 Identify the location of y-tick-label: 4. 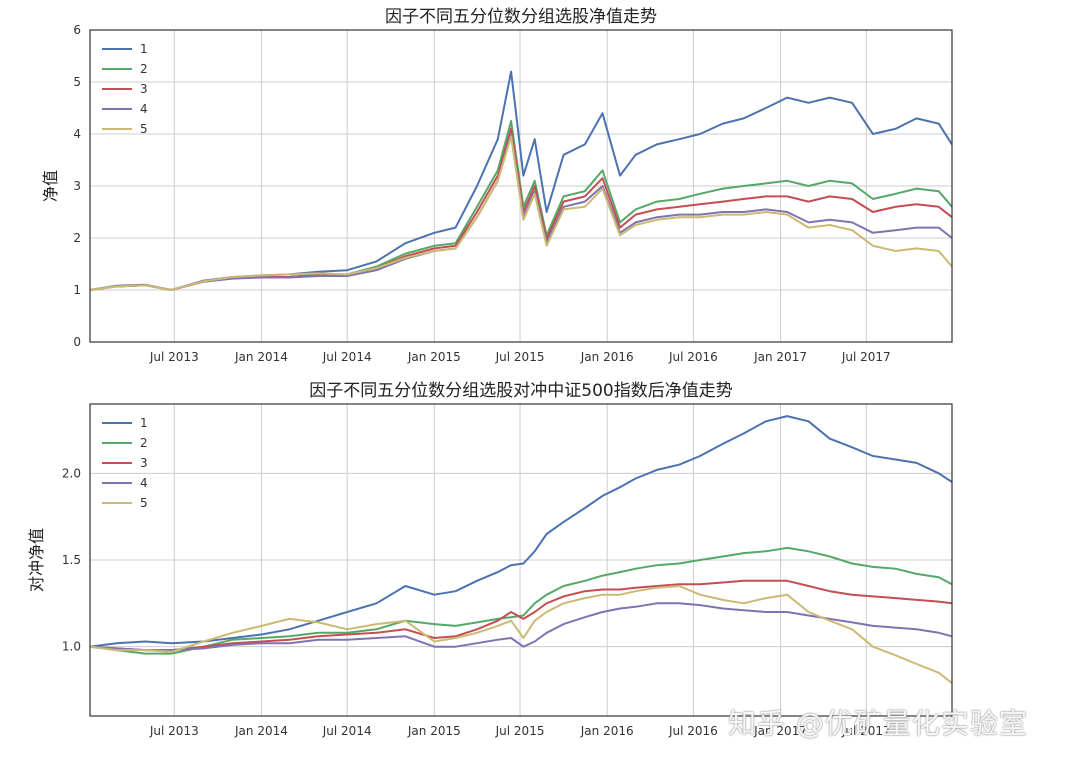
(77, 134).